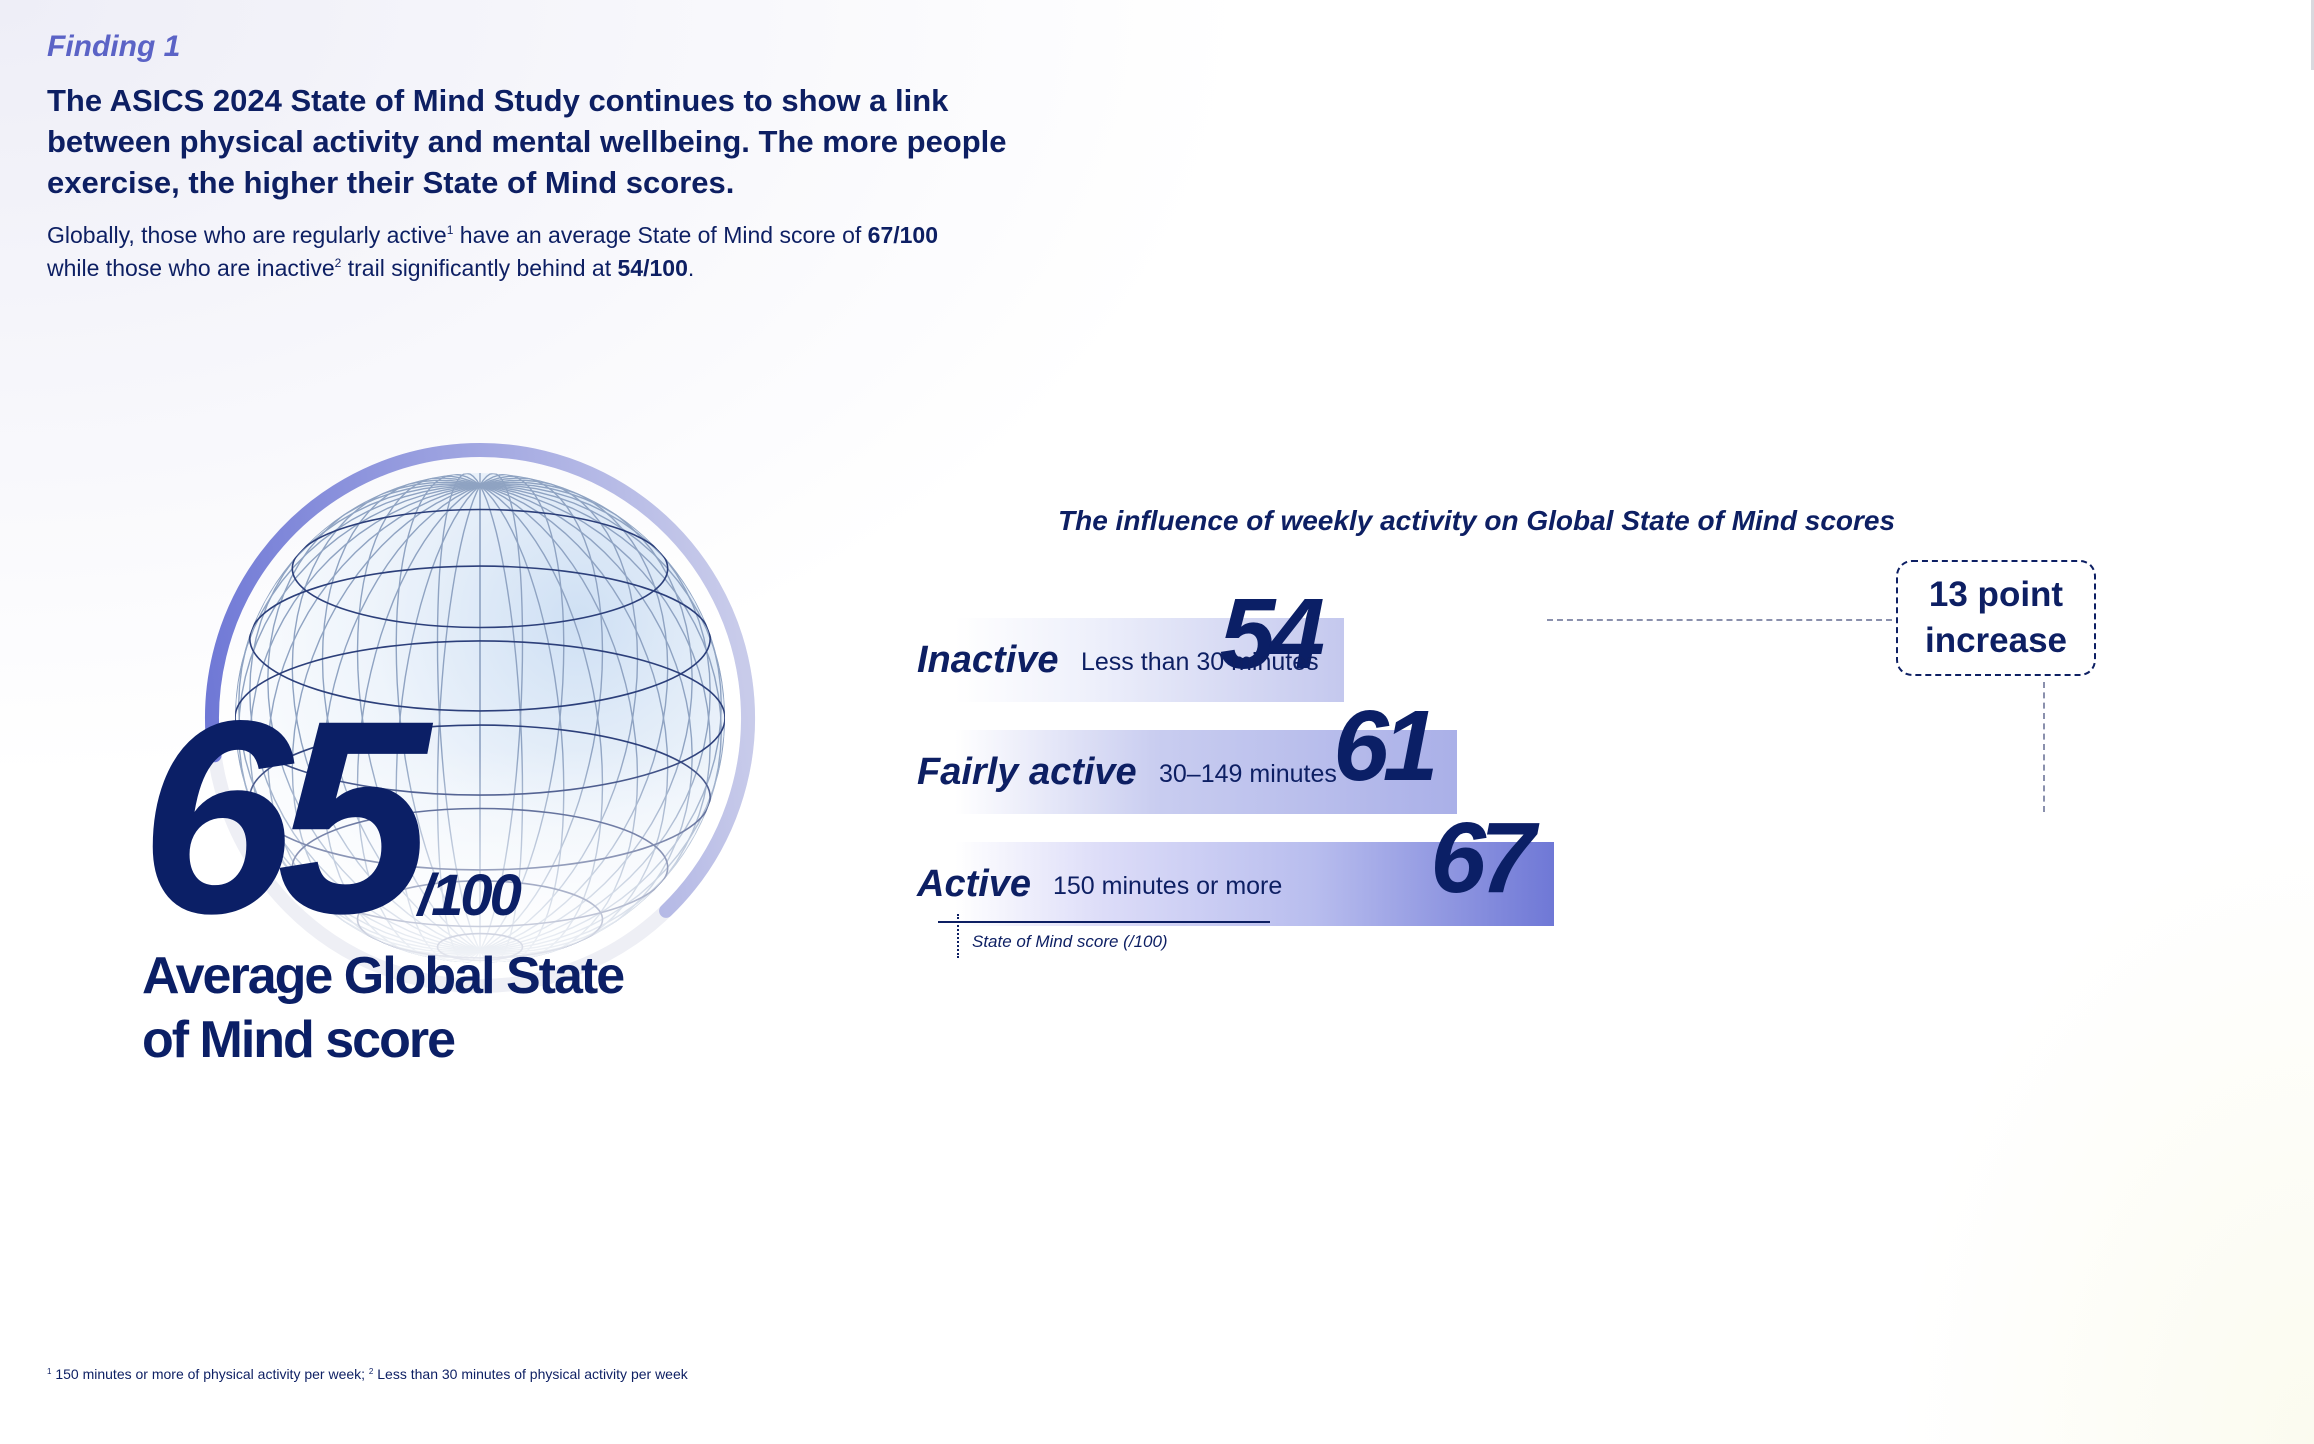 Image resolution: width=2314 pixels, height=1444 pixels. What do you see at coordinates (691, 268) in the screenshot?
I see `intro-part-5: .` at bounding box center [691, 268].